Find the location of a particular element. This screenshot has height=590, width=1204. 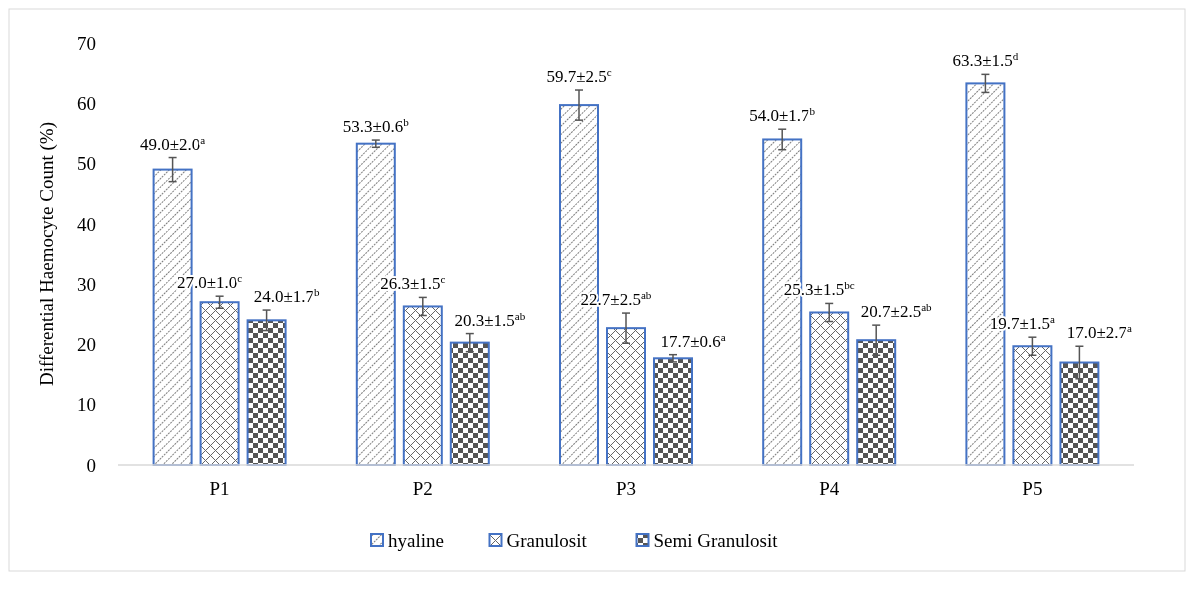

x-tick-label: P3 is located at coordinates (626, 488).